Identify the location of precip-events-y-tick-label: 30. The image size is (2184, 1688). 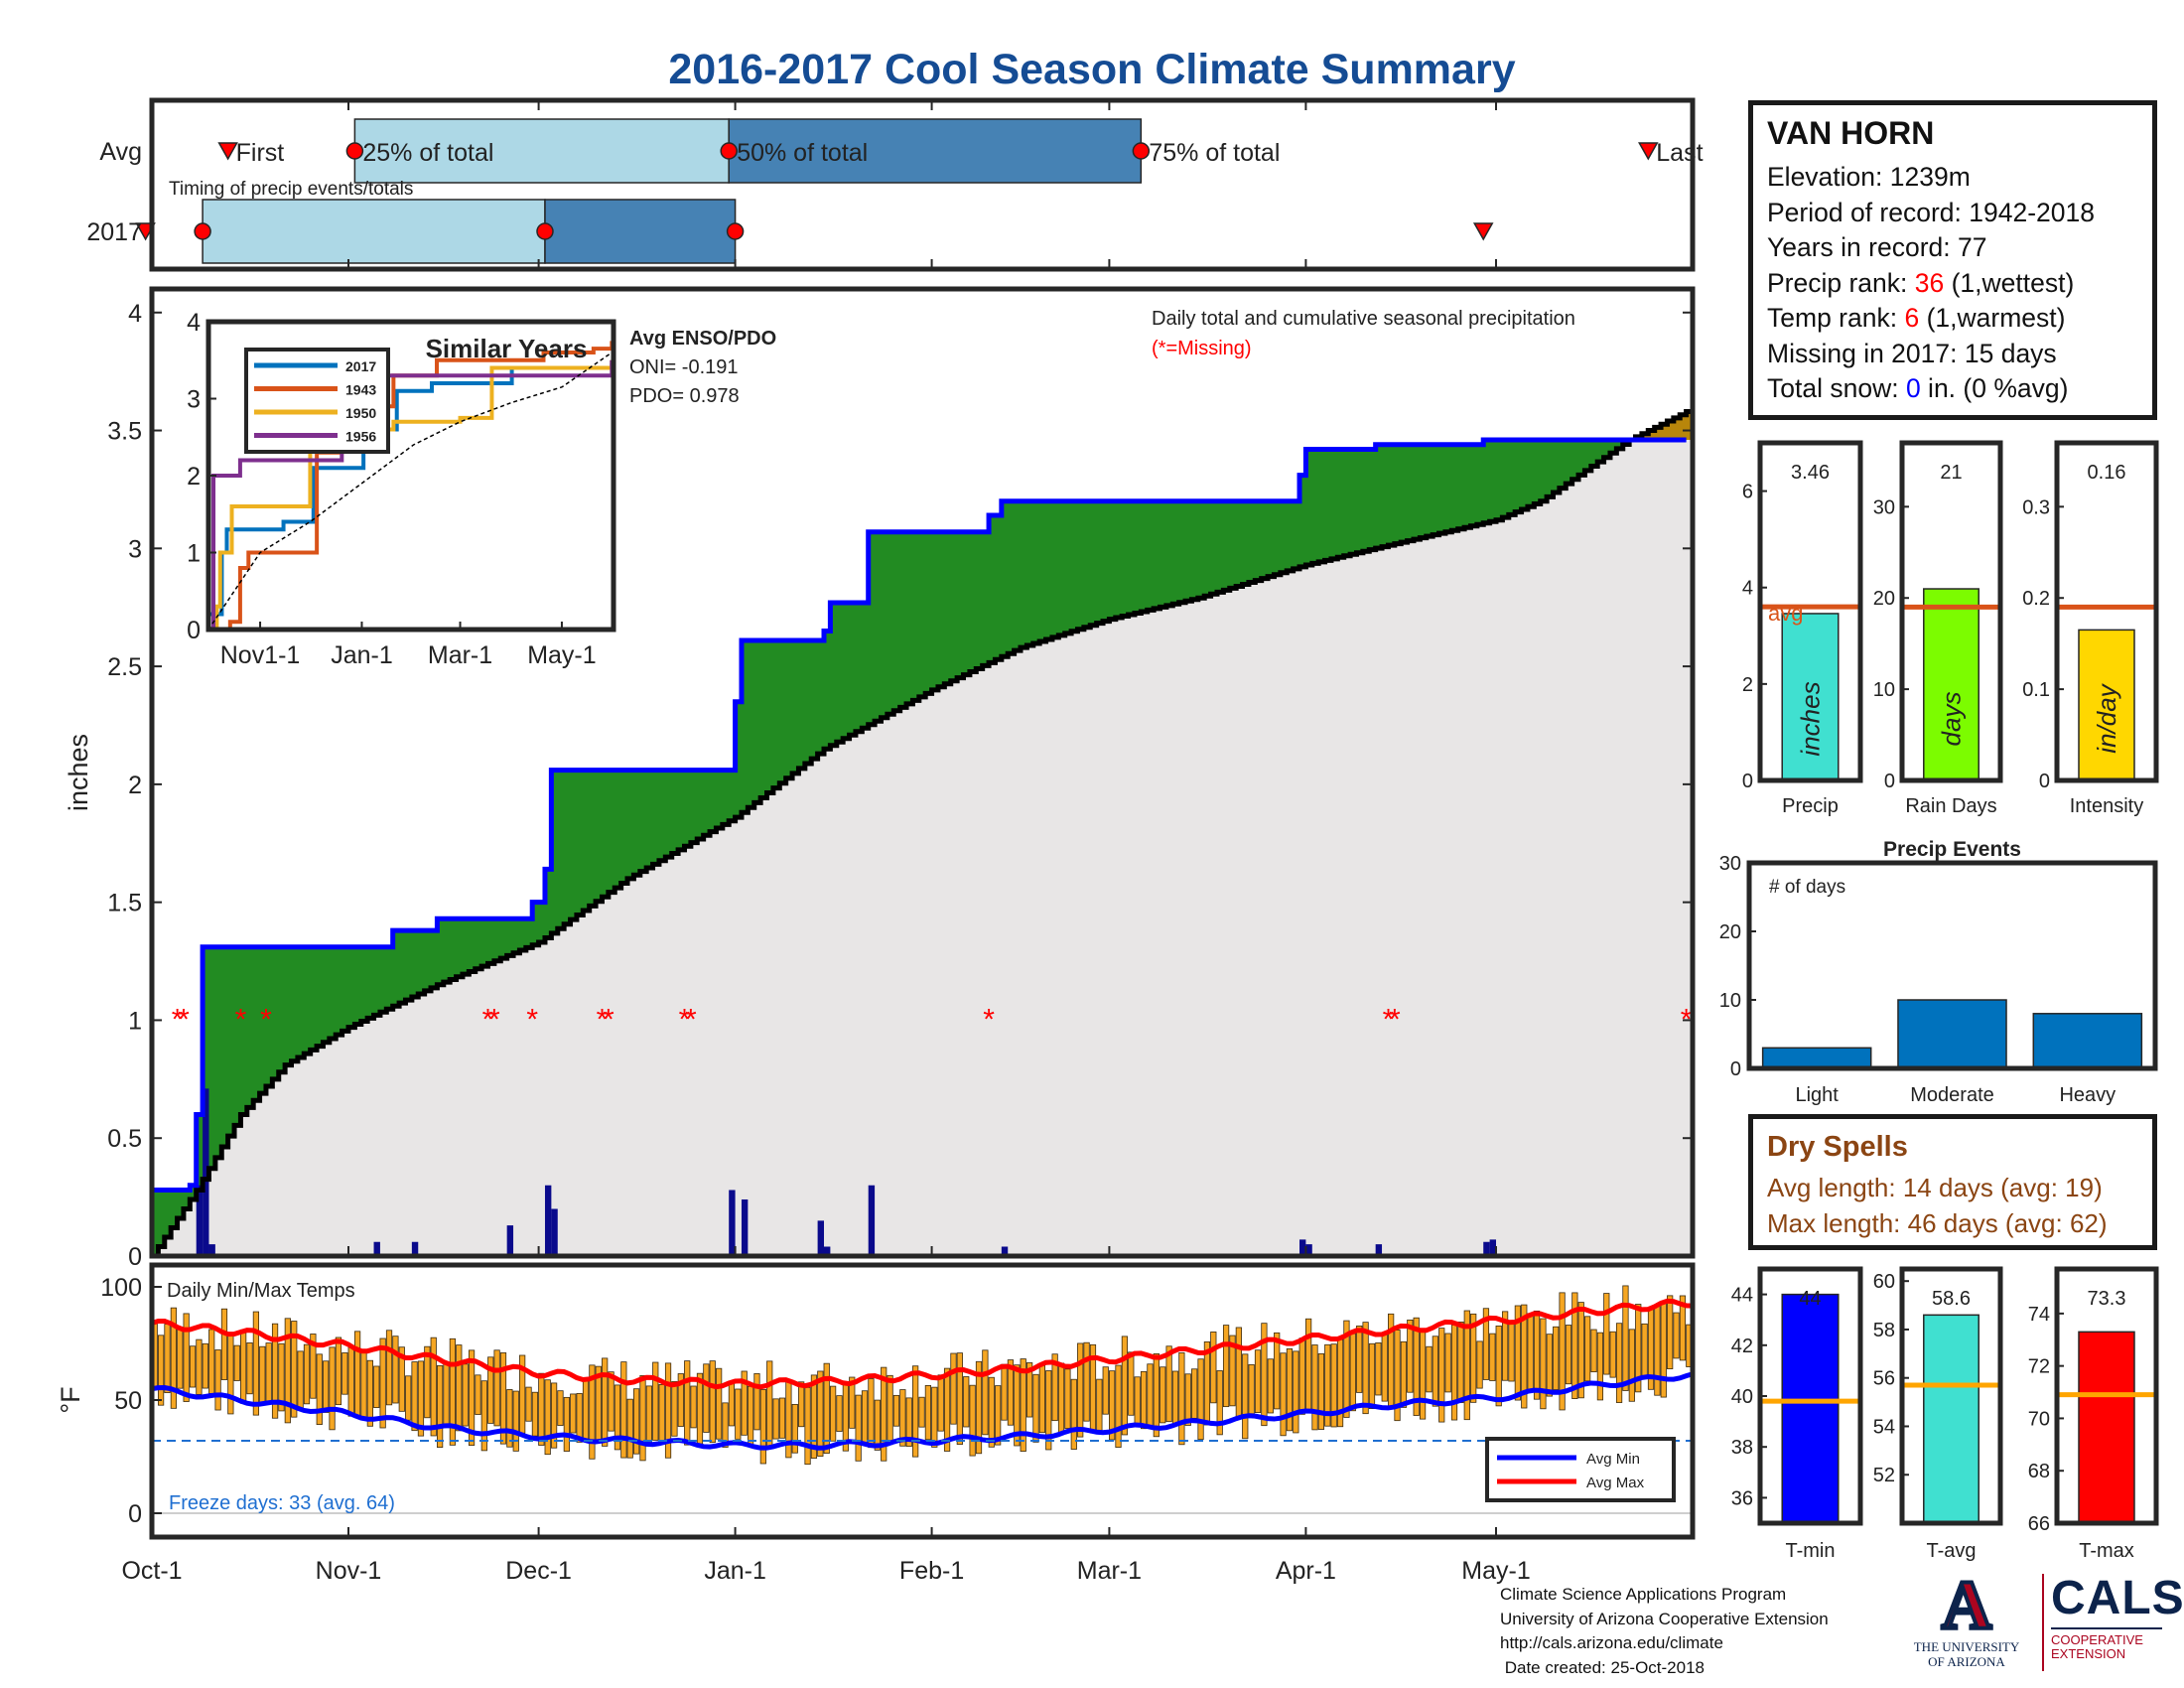
(1730, 864).